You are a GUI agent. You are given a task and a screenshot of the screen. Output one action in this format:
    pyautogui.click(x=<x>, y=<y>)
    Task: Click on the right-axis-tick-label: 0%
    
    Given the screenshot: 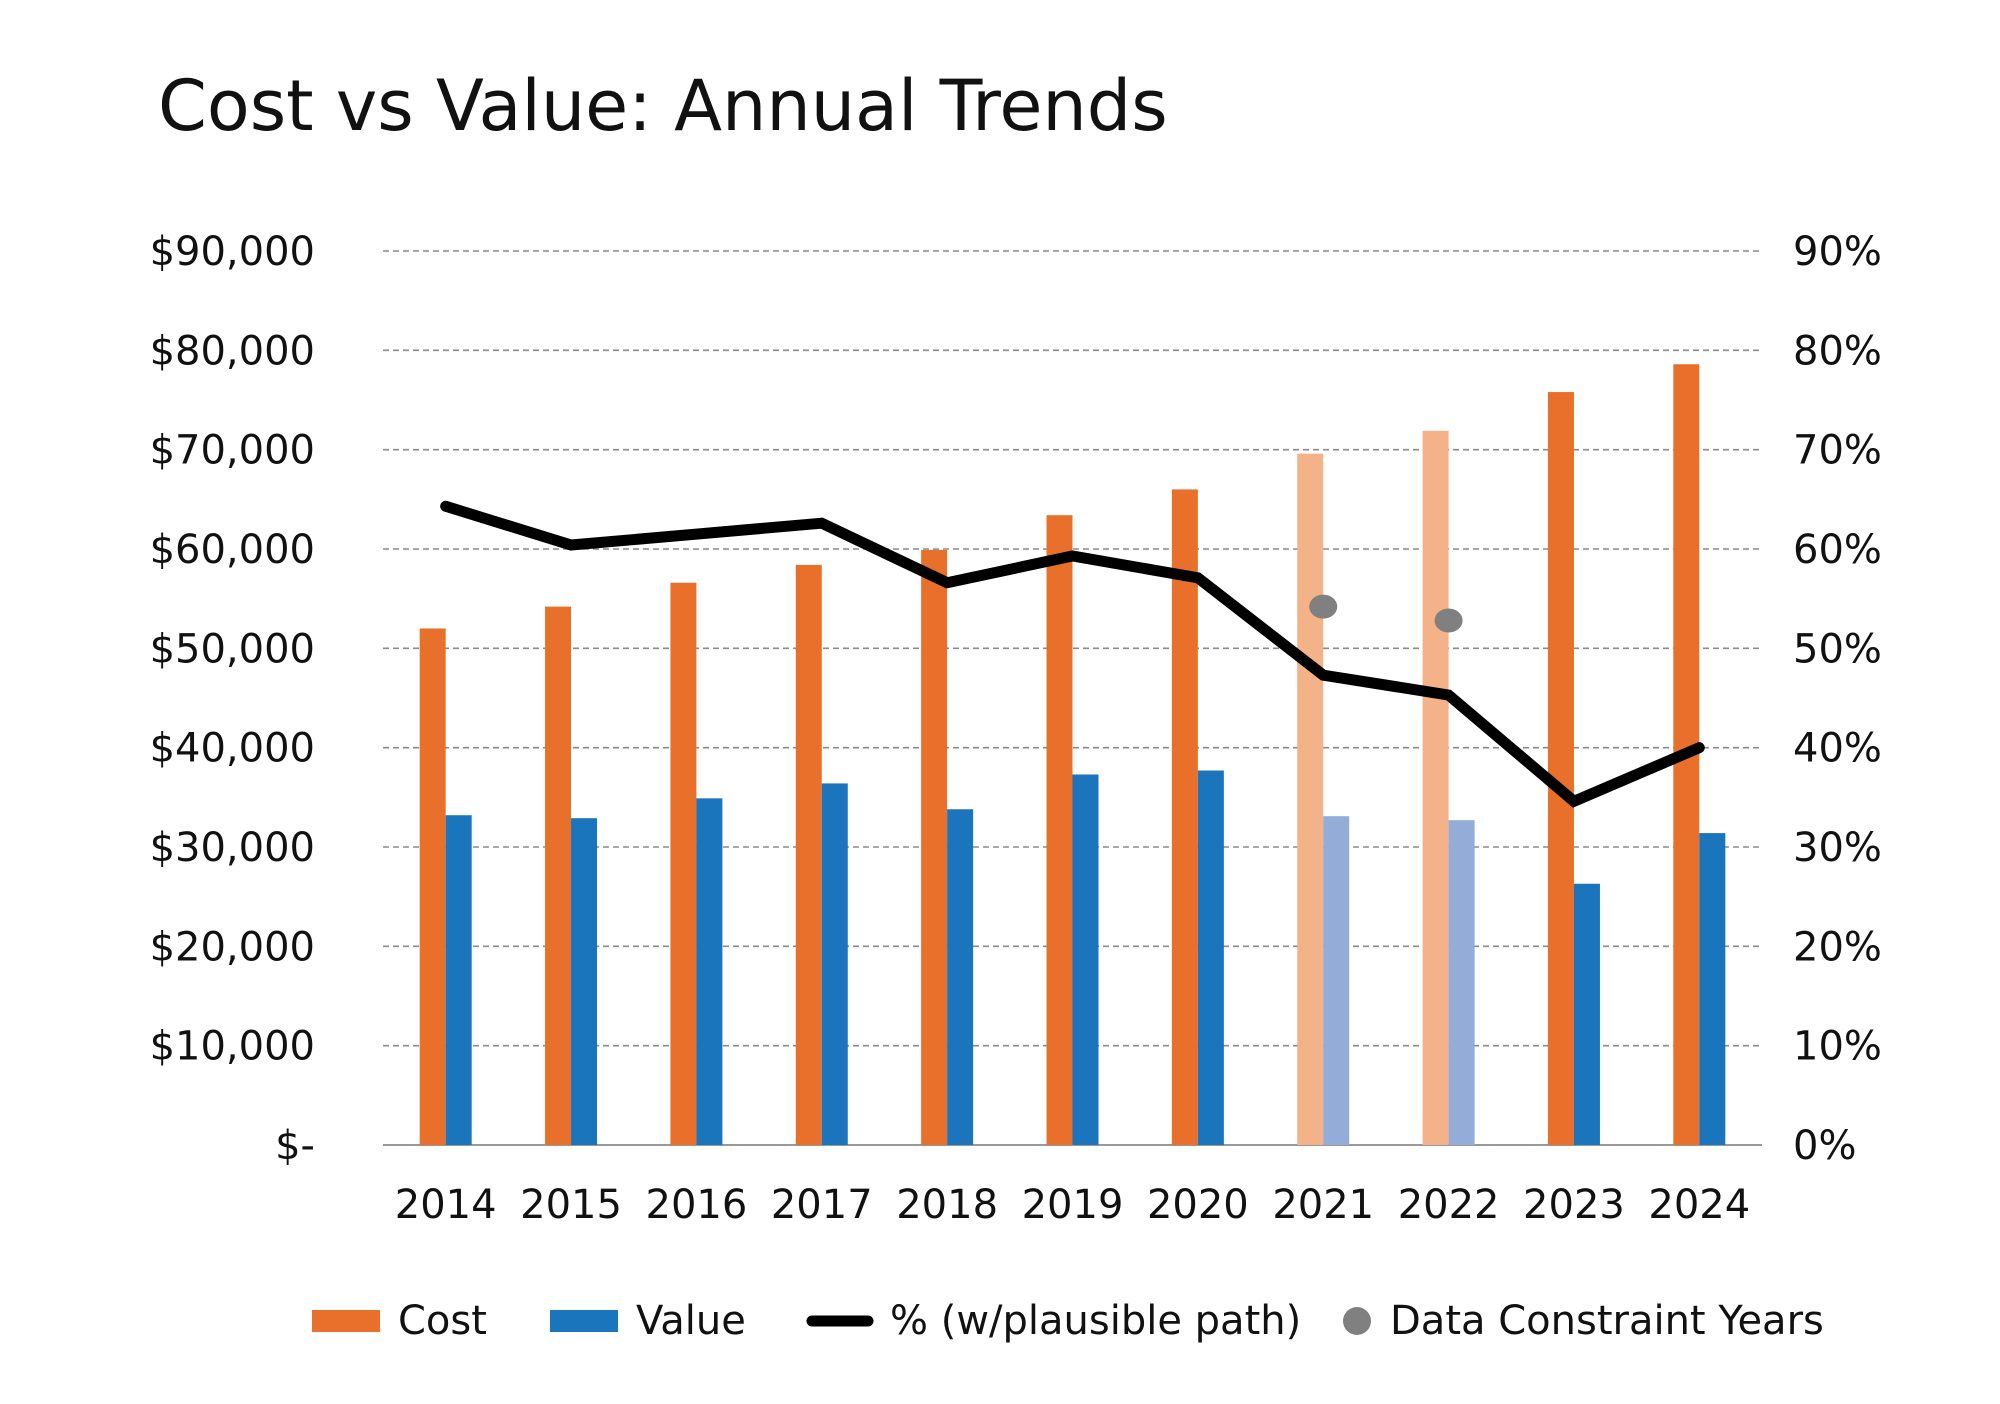 What is the action you would take?
    pyautogui.click(x=1824, y=1146)
    